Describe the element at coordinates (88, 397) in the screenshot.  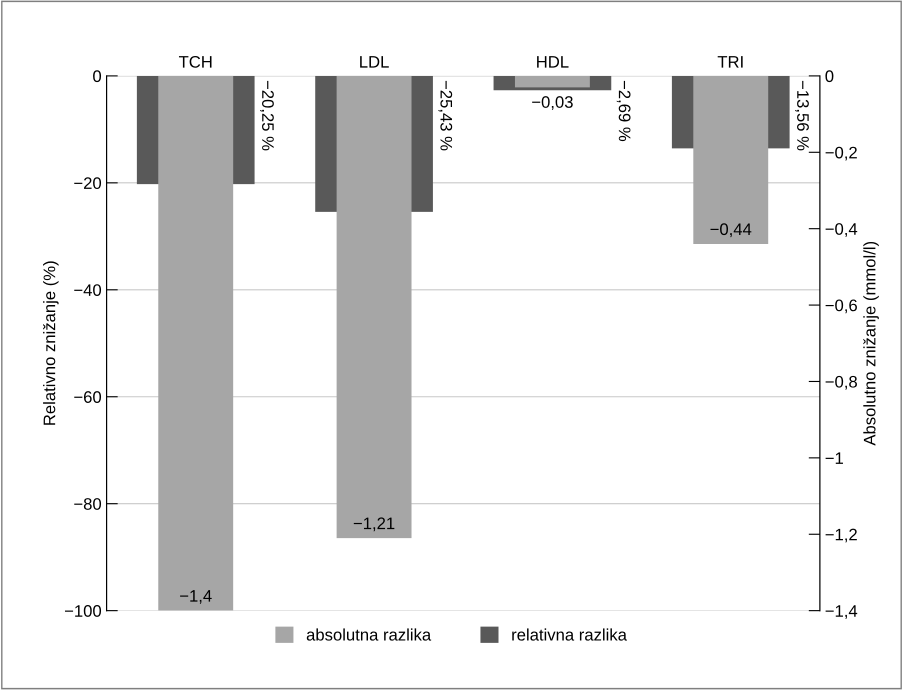
I see `y-tick-label: −60` at that location.